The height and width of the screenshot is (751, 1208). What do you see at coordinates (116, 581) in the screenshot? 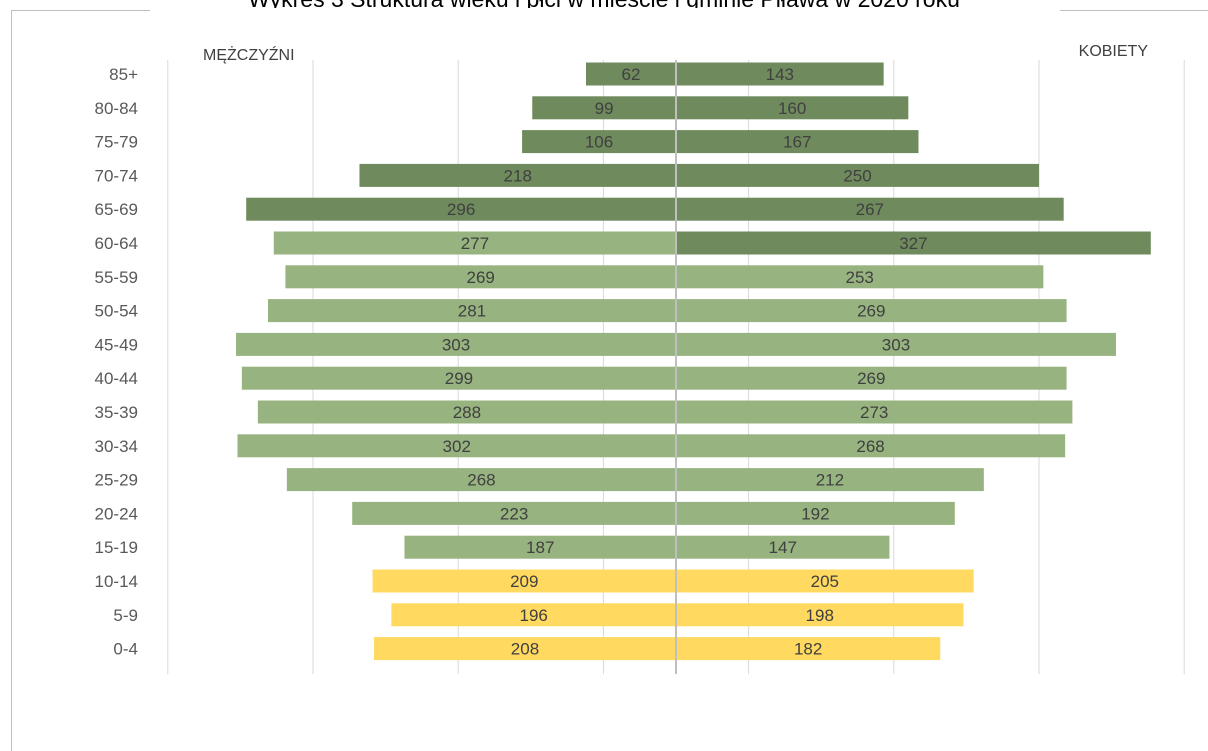
I see `category-label: 10-14` at bounding box center [116, 581].